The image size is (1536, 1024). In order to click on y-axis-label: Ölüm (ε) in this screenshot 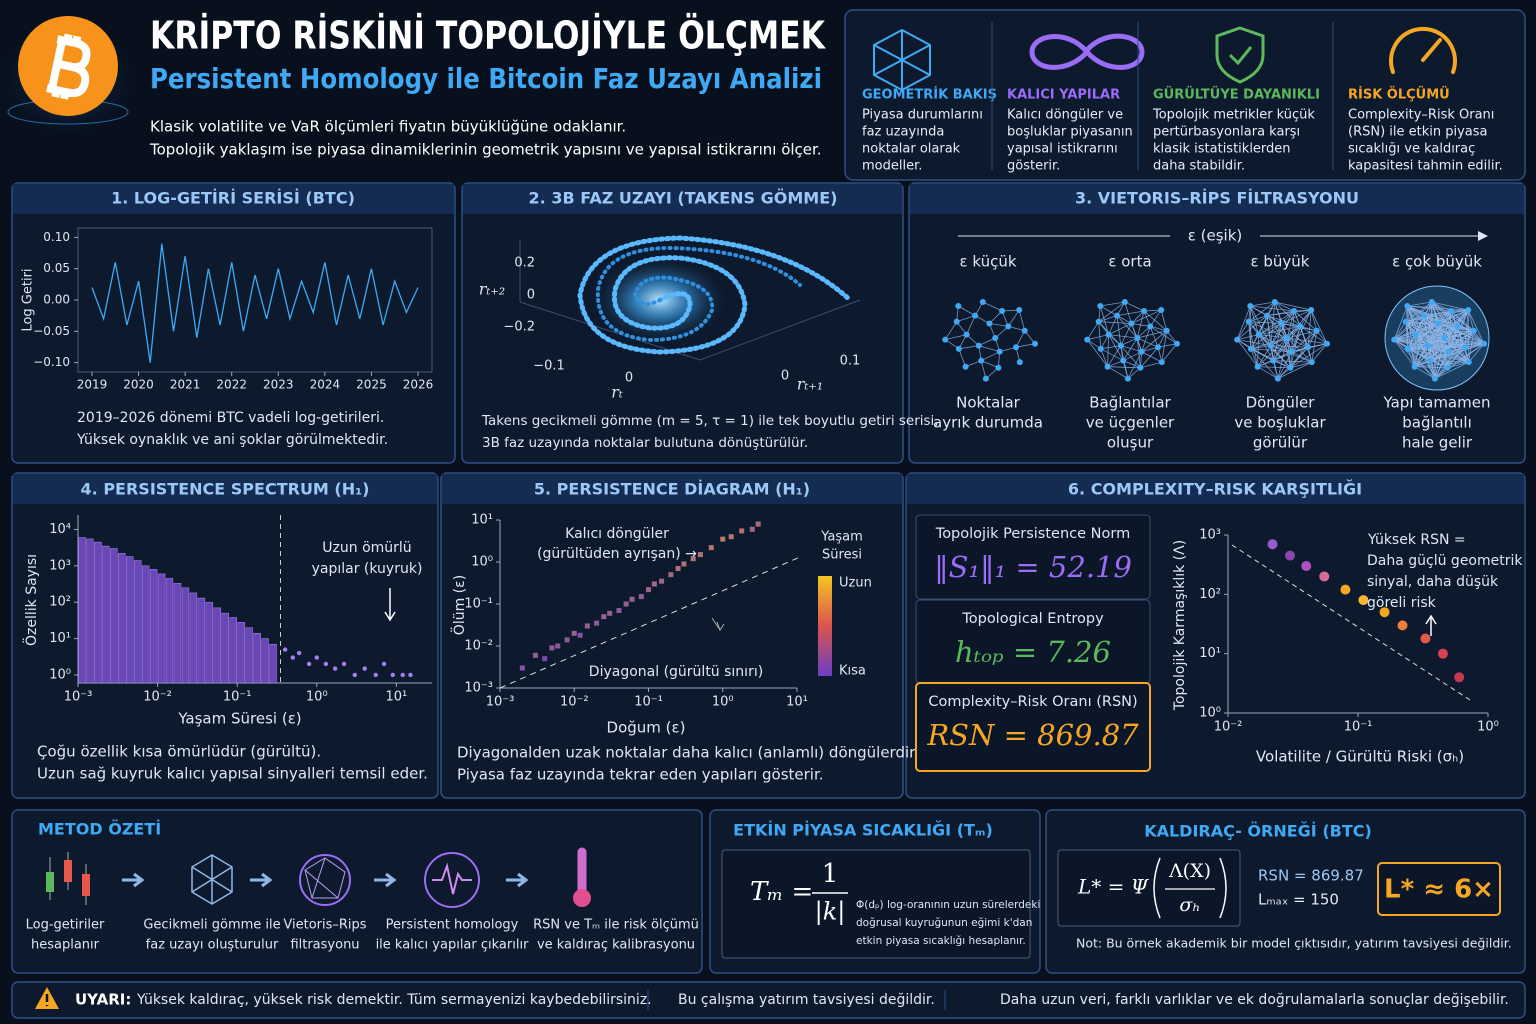, I will do `click(459, 605)`.